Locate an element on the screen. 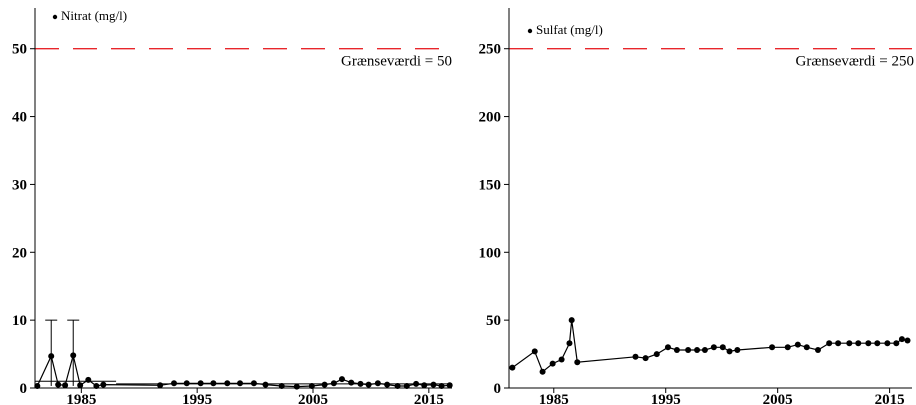 This screenshot has height=405, width=916. sulfat-x-tick-label: 2015 is located at coordinates (890, 398).